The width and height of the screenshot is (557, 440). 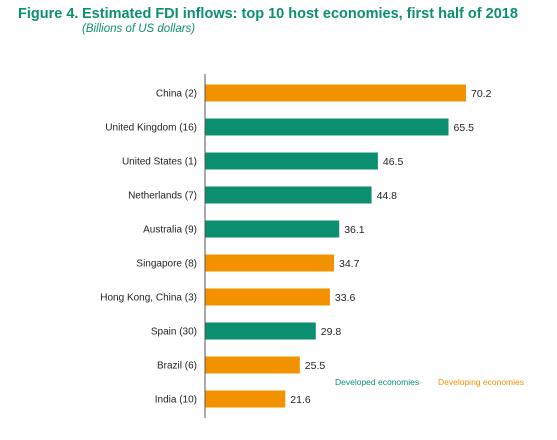 I want to click on category-label: India (10), so click(x=176, y=400).